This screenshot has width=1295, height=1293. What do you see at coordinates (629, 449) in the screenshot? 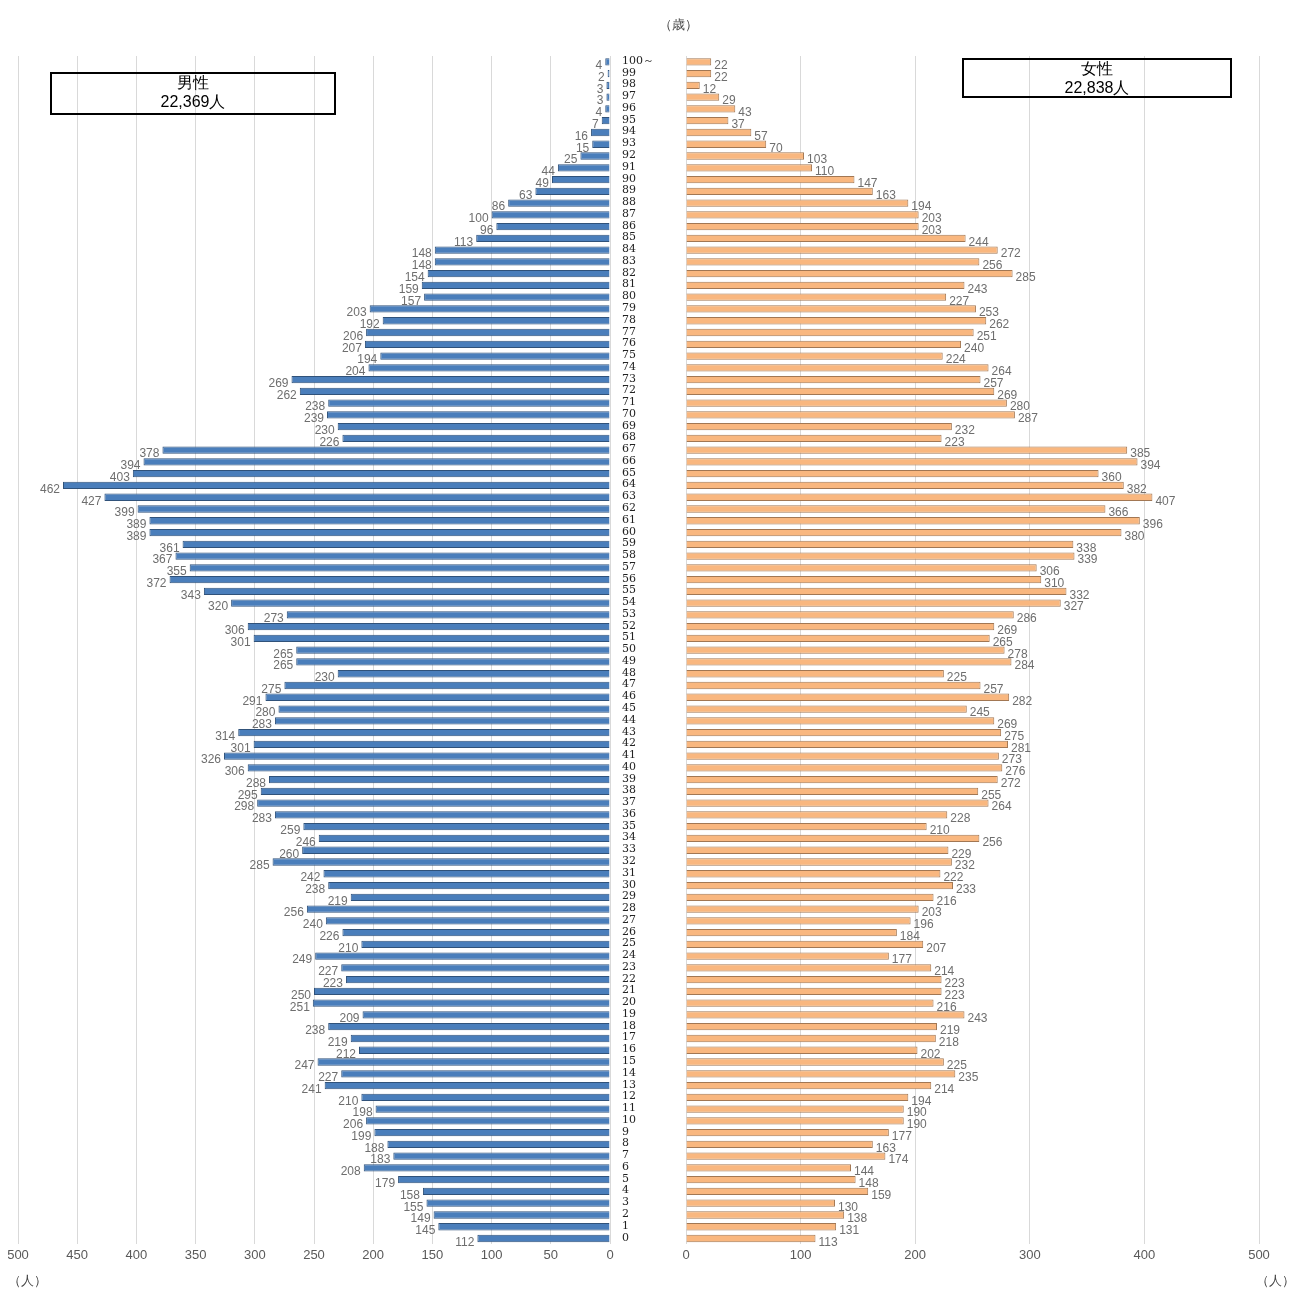
I see `y-tick-label: 67` at bounding box center [629, 449].